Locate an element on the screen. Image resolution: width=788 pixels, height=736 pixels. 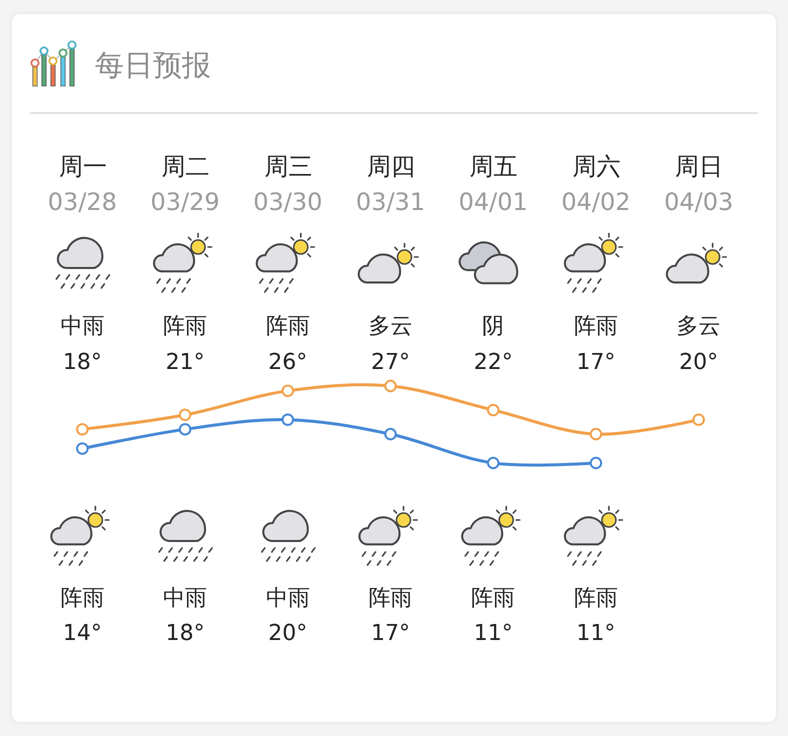
data-label: 14° is located at coordinates (82, 633).